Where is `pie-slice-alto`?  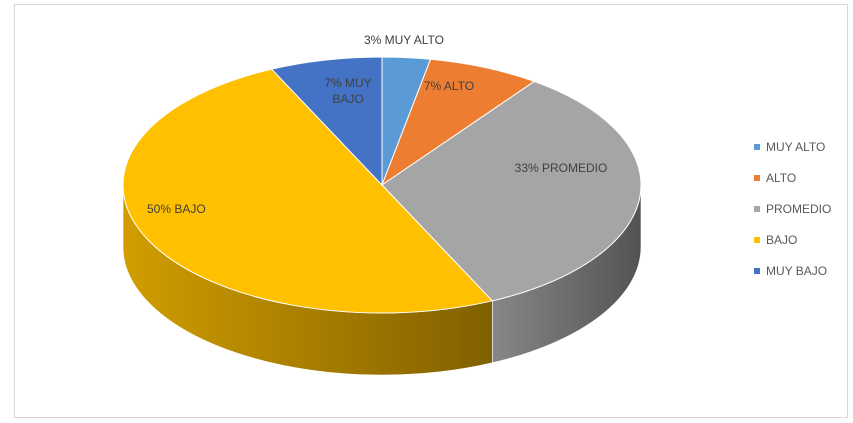
pie-slice-alto is located at coordinates (458, 122).